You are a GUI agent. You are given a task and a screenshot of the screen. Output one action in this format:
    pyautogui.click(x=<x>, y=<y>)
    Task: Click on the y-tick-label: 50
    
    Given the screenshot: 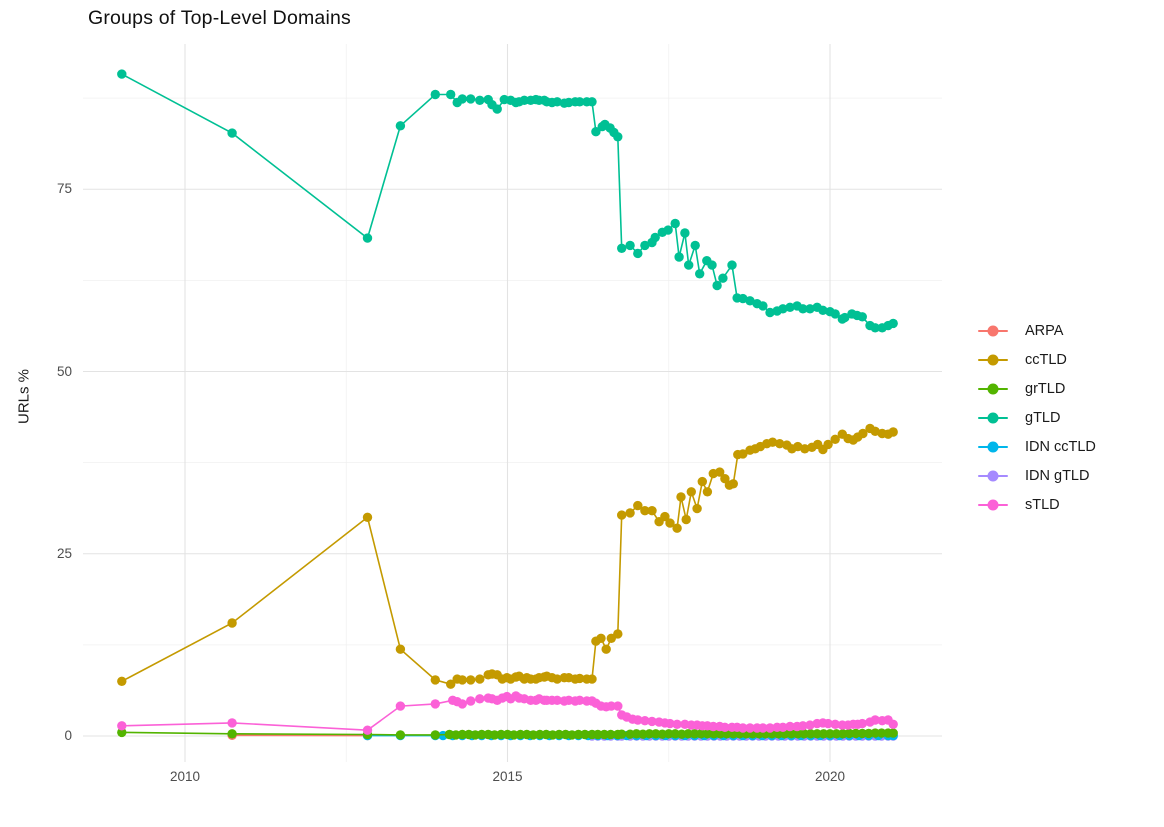 What is the action you would take?
    pyautogui.click(x=64, y=371)
    